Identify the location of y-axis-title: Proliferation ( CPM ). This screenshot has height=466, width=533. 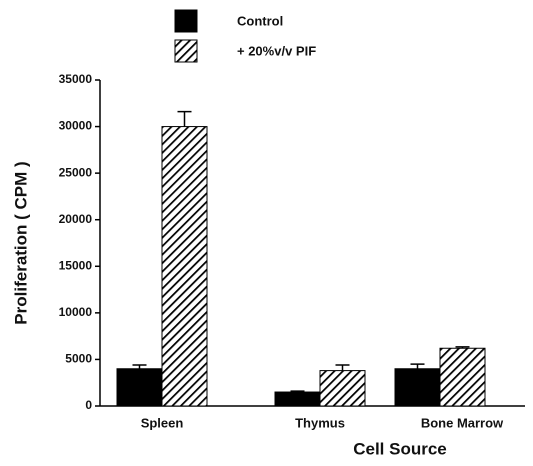
(20, 242).